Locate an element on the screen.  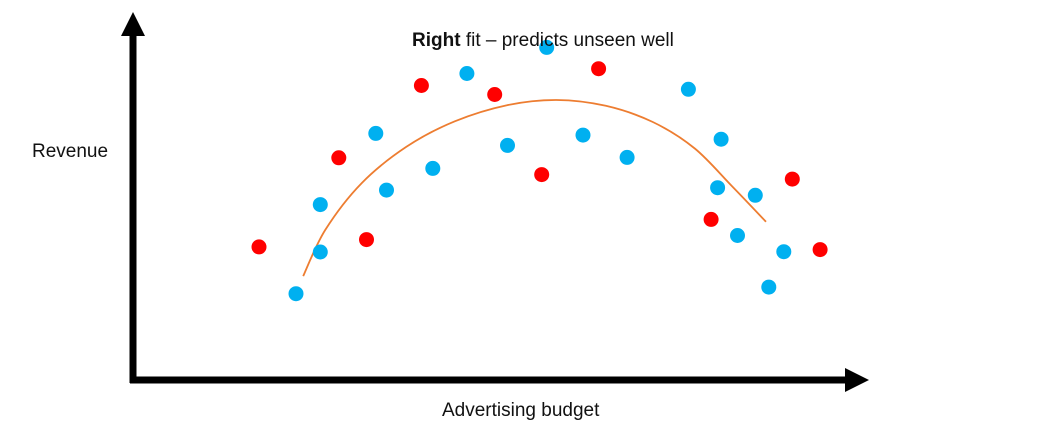
y-axis-label: Revenue is located at coordinates (70, 151).